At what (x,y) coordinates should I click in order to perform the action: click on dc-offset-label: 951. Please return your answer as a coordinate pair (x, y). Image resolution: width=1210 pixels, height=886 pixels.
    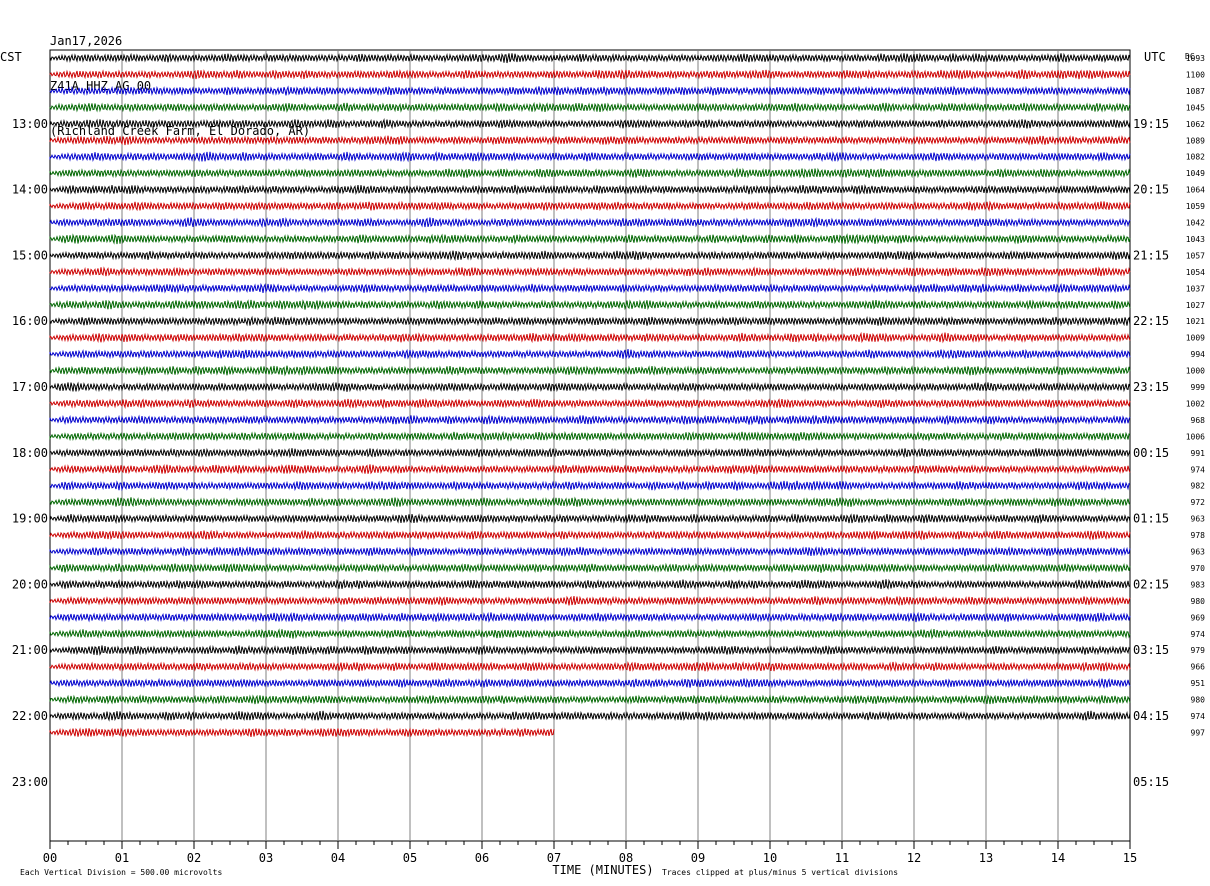
    Looking at the image, I should click on (1198, 683).